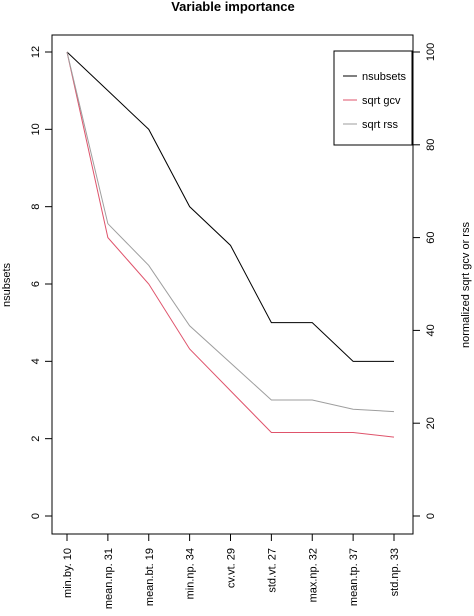 Image resolution: width=474 pixels, height=616 pixels. I want to click on x-tick-label: min.by. 10, so click(68, 573).